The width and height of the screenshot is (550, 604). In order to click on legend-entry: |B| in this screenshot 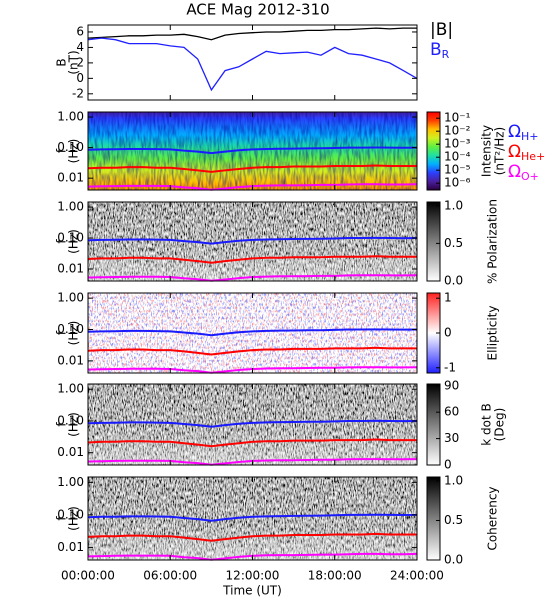, I will do `click(441, 30)`.